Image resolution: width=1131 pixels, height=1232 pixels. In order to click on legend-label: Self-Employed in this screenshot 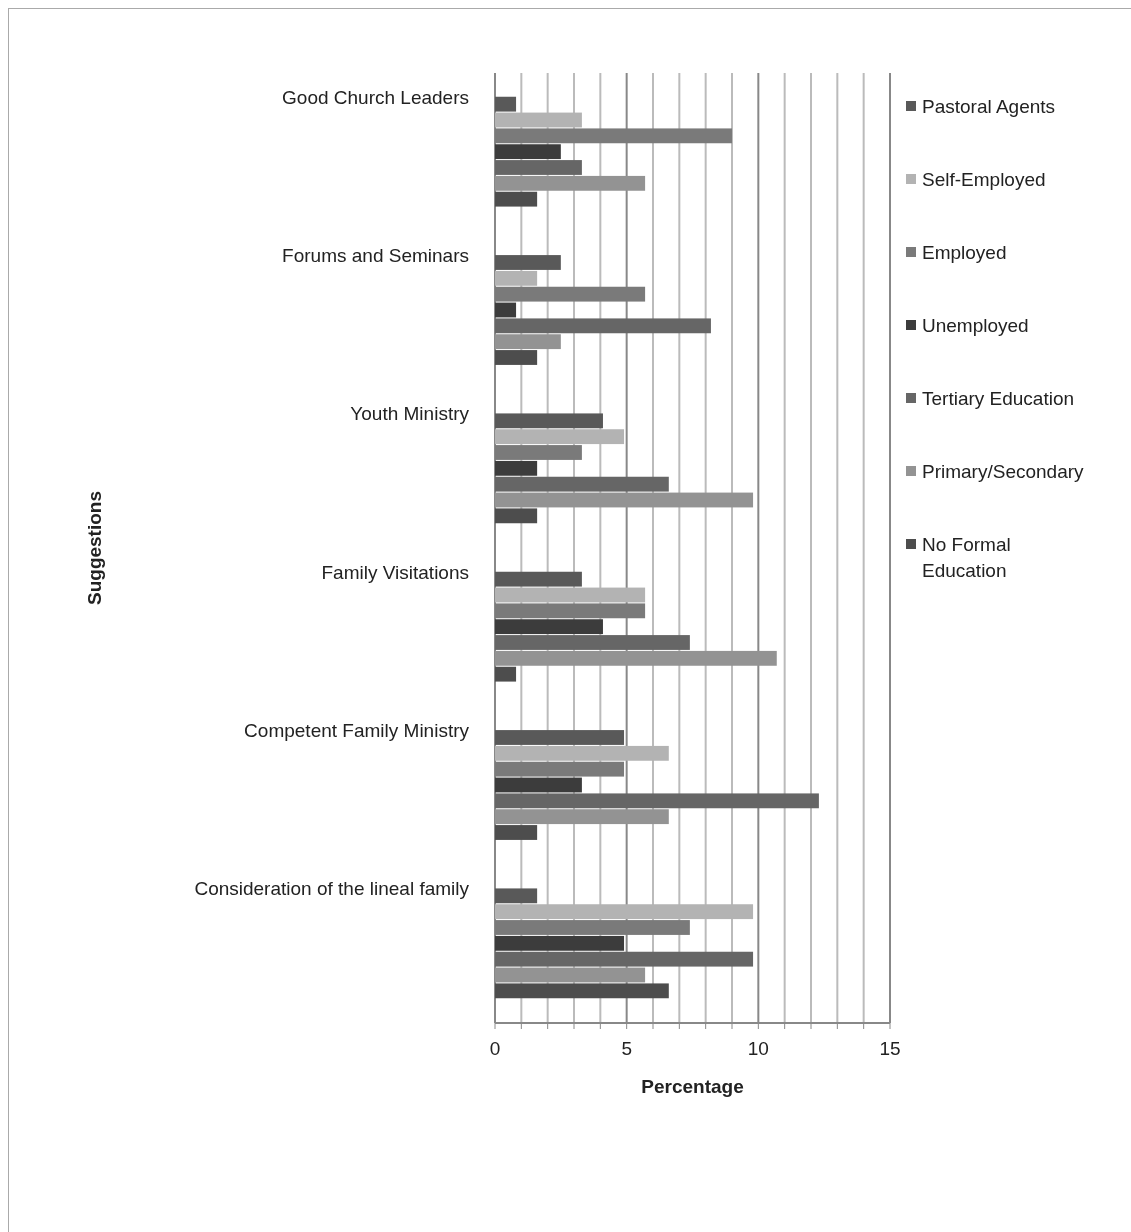, I will do `click(984, 180)`.